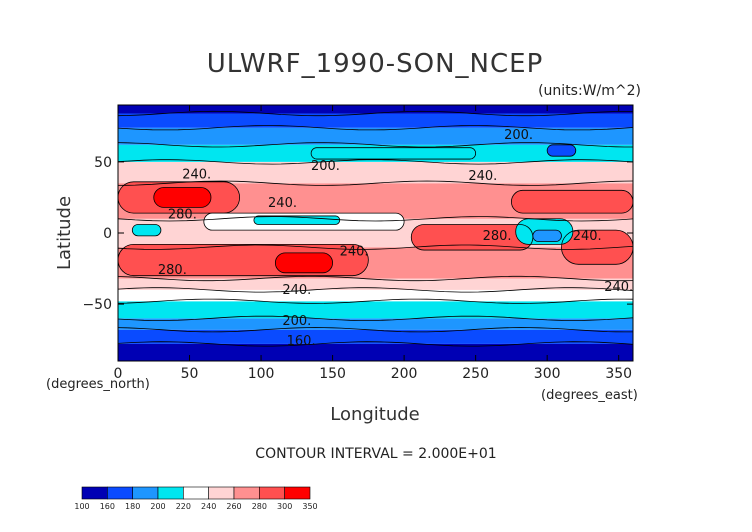  What do you see at coordinates (183, 506) in the screenshot?
I see `colorbar-tick-label: 220` at bounding box center [183, 506].